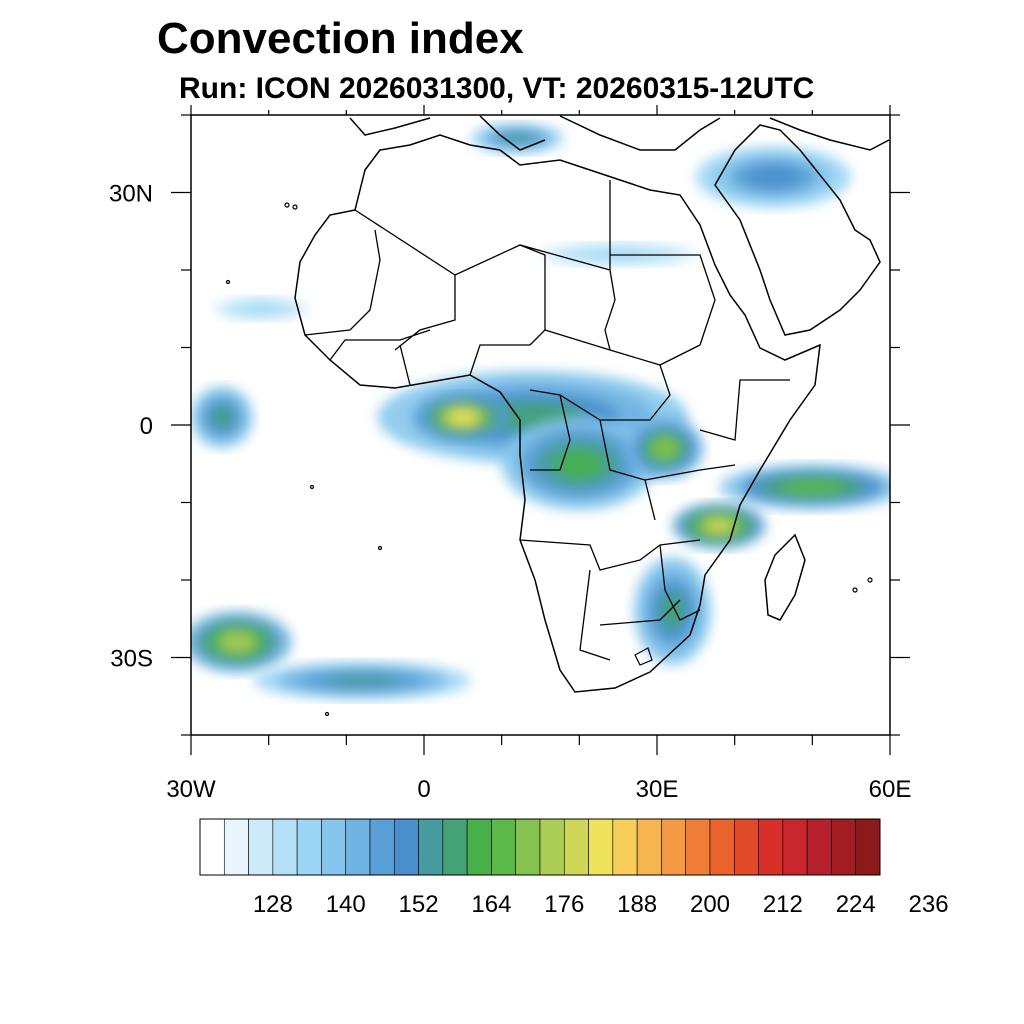 This screenshot has height=1024, width=1024. Describe the element at coordinates (890, 789) in the screenshot. I see `x-tick-label: 60E` at that location.